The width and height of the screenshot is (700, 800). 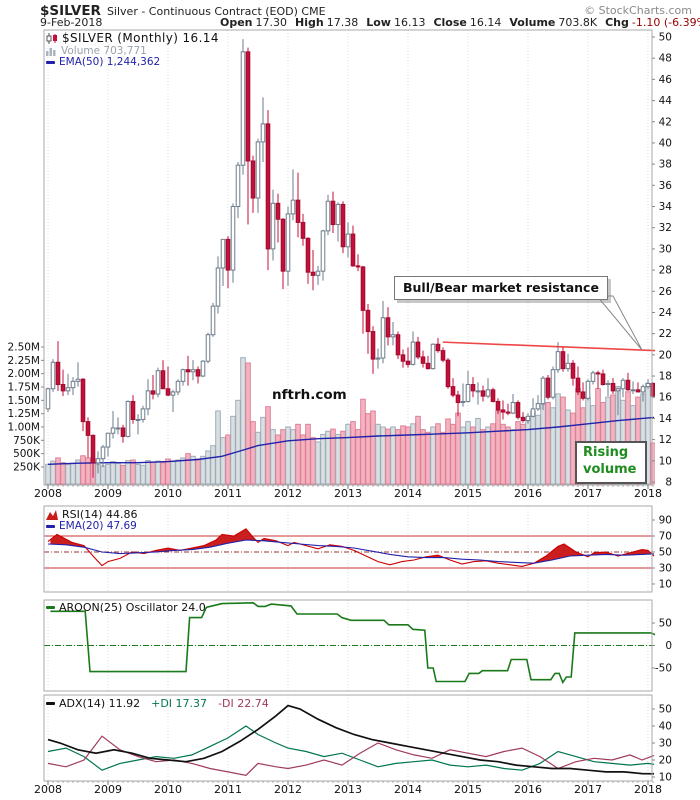 What do you see at coordinates (378, 22) in the screenshot?
I see `low-label: Low` at bounding box center [378, 22].